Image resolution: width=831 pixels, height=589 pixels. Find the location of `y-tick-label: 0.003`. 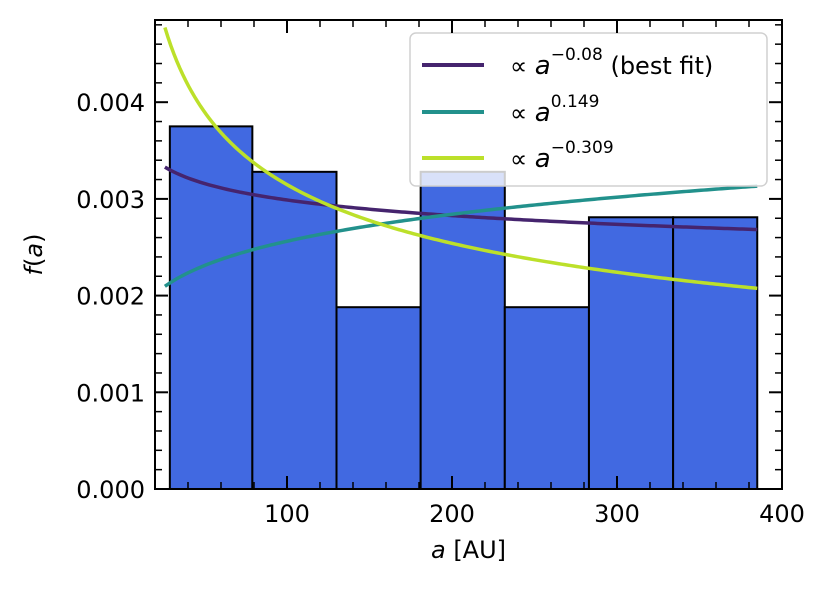

y-tick-label: 0.003 is located at coordinates (110, 200).